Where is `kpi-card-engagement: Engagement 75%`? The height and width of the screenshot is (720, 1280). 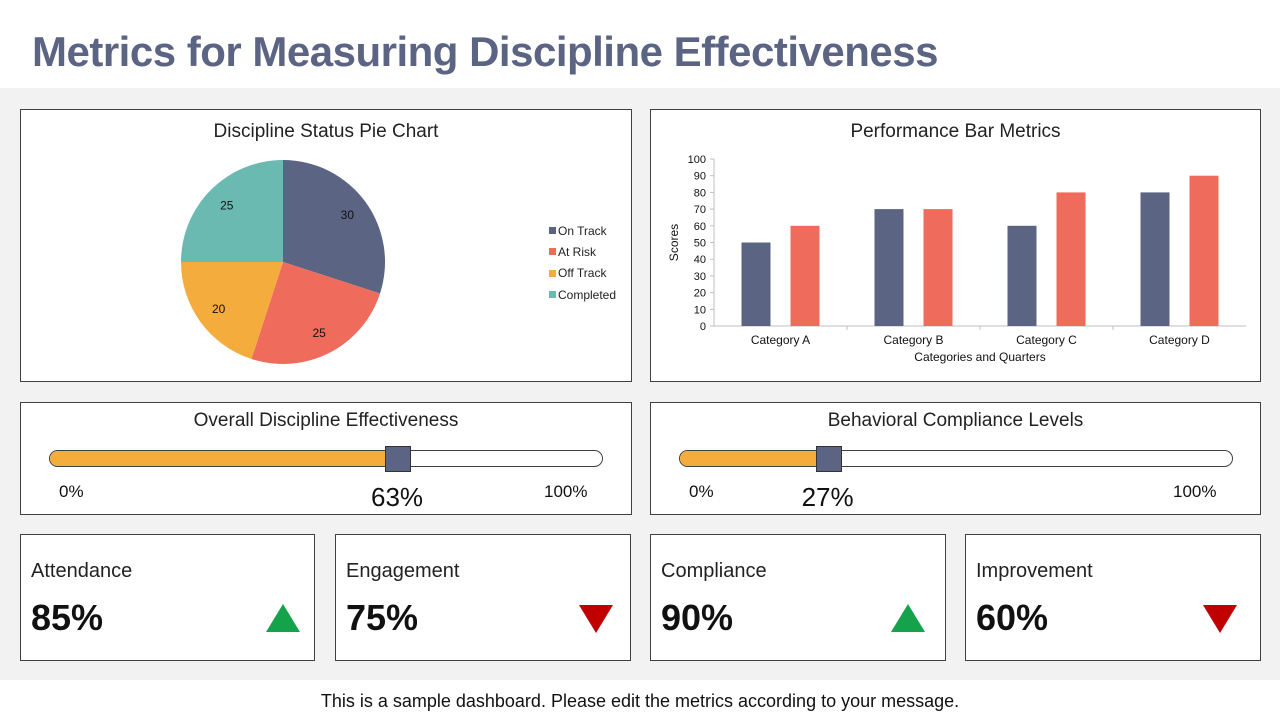 kpi-card-engagement: Engagement 75% is located at coordinates (483, 597).